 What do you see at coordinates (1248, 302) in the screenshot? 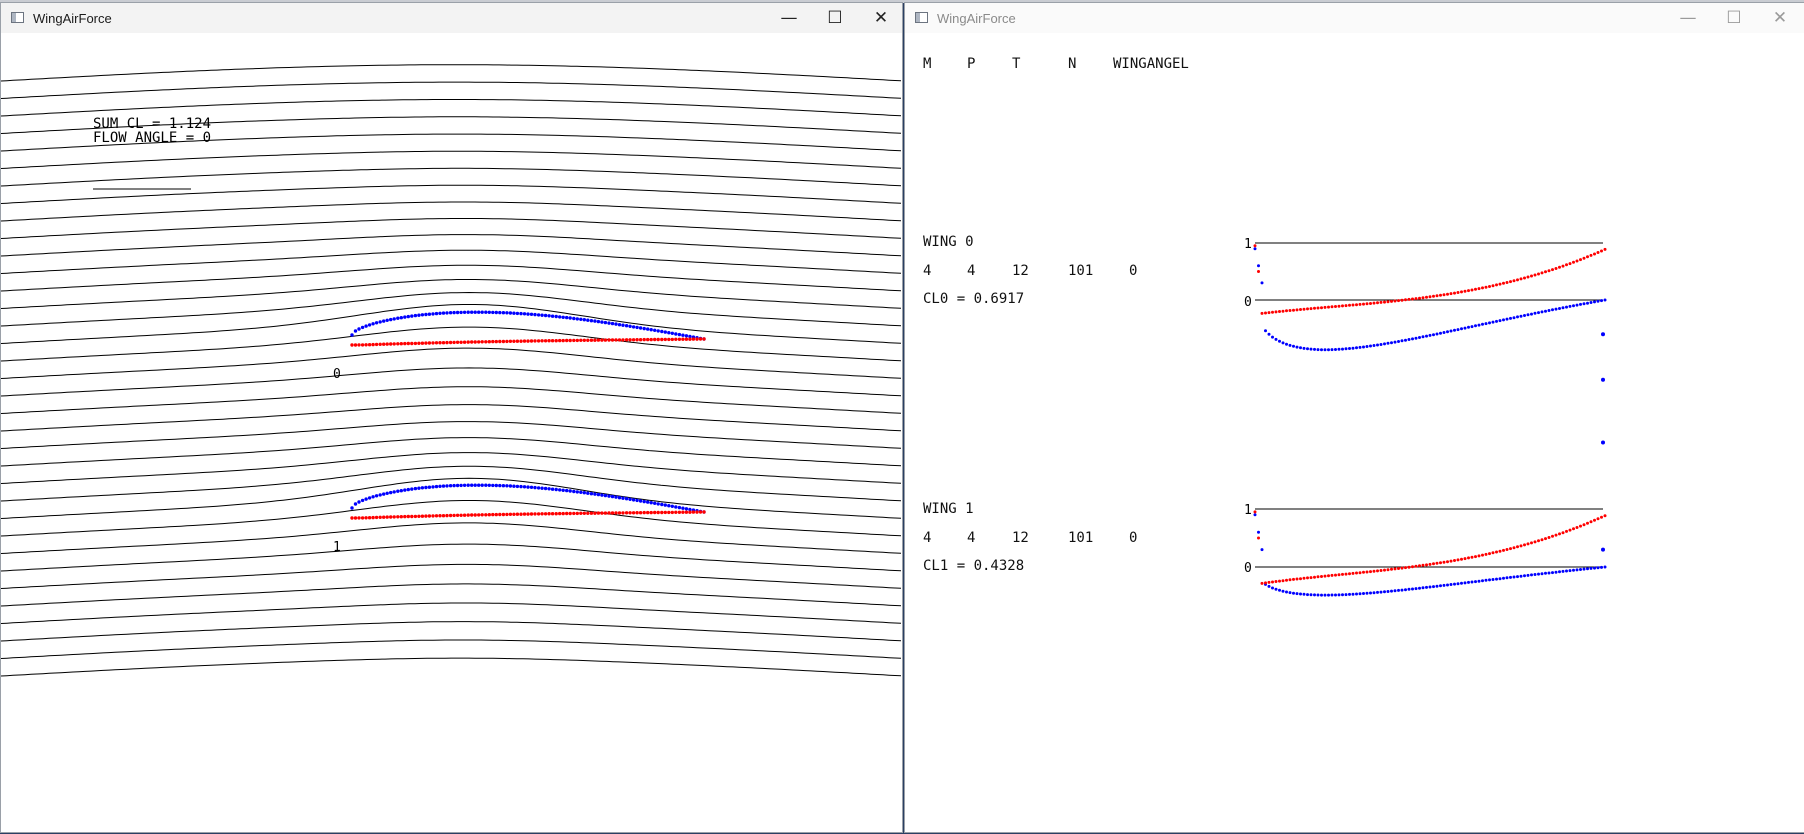
I see `tick-label-0: 0` at bounding box center [1248, 302].